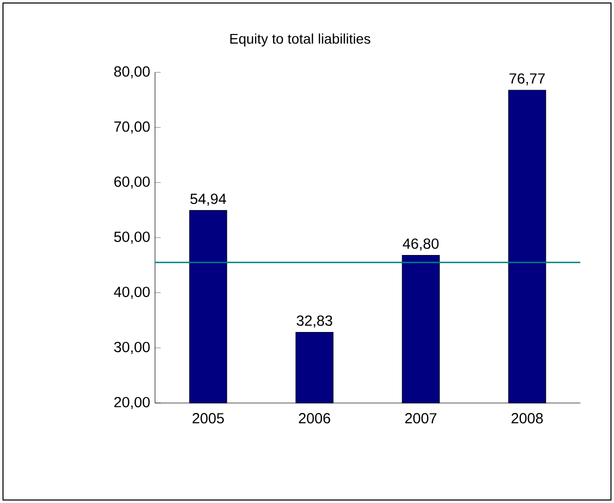 This screenshot has height=503, width=614. I want to click on data-label: 32,83, so click(314, 321).